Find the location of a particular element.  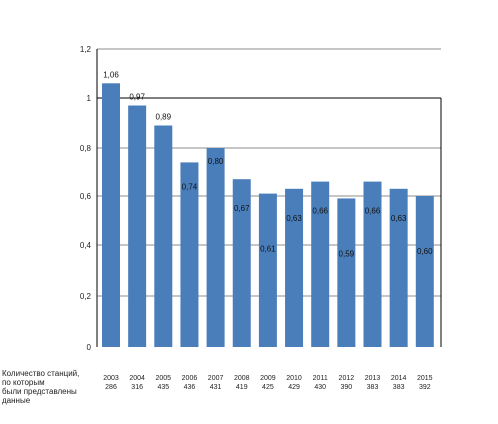

x-tick-label: 2011 is located at coordinates (320, 378).